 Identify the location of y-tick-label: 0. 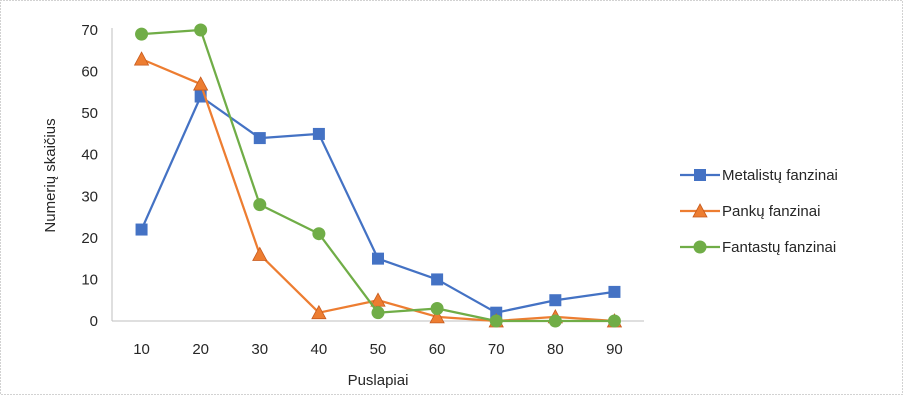
(94, 321).